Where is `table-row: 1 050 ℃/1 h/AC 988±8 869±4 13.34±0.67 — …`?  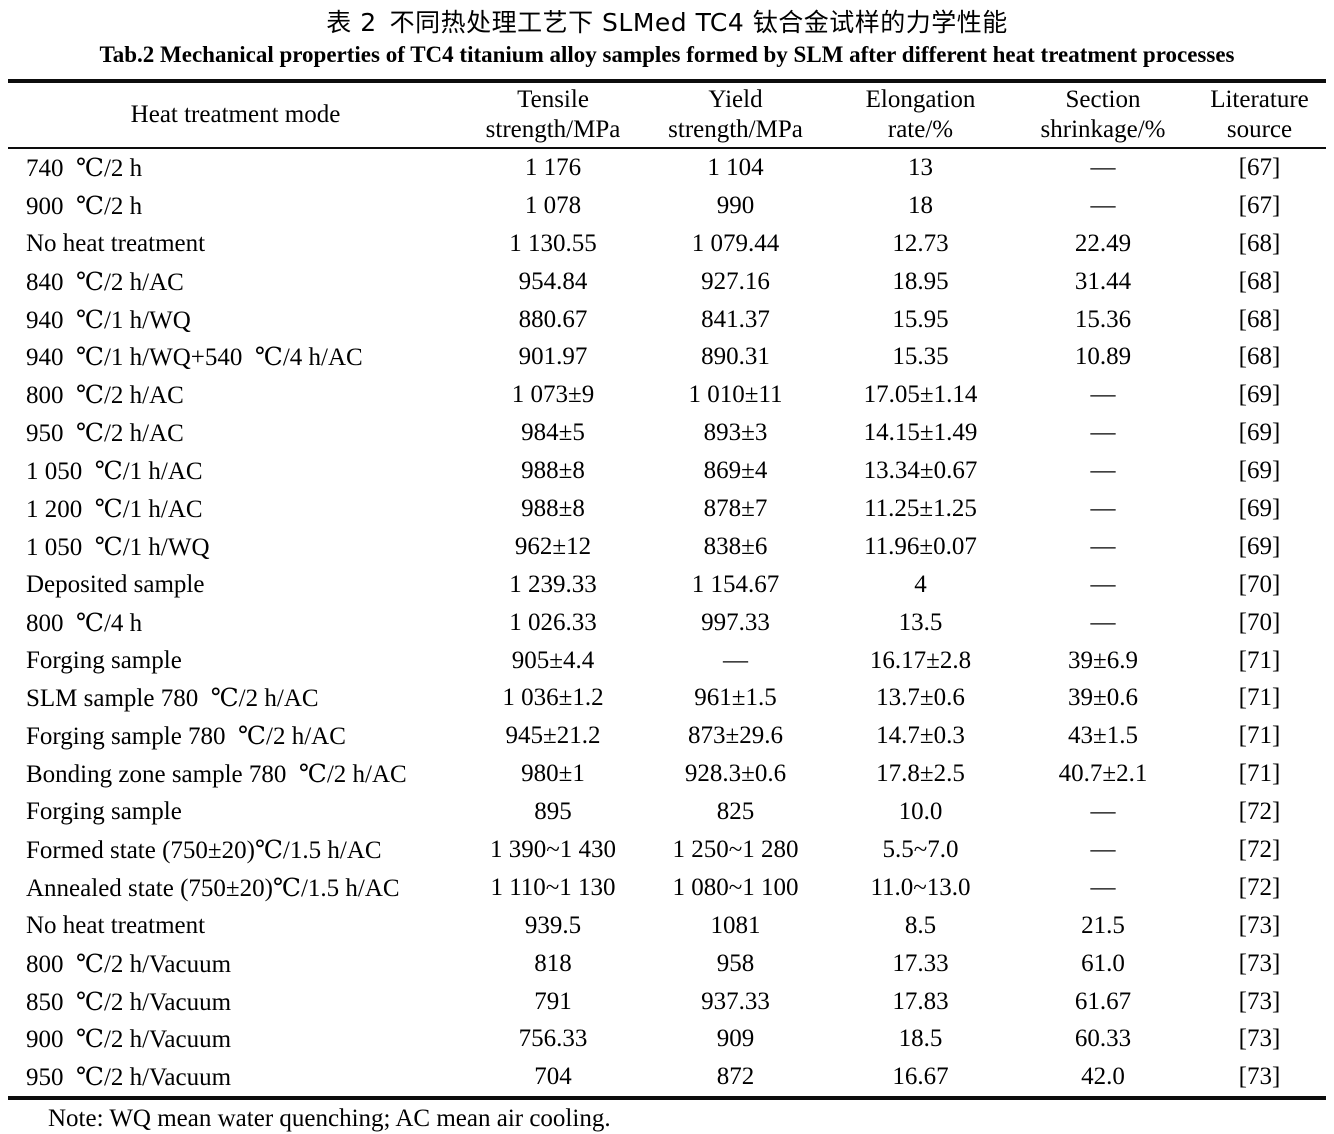 table-row: 1 050 ℃/1 h/AC 988±8 869±4 13.34±0.67 — … is located at coordinates (667, 471).